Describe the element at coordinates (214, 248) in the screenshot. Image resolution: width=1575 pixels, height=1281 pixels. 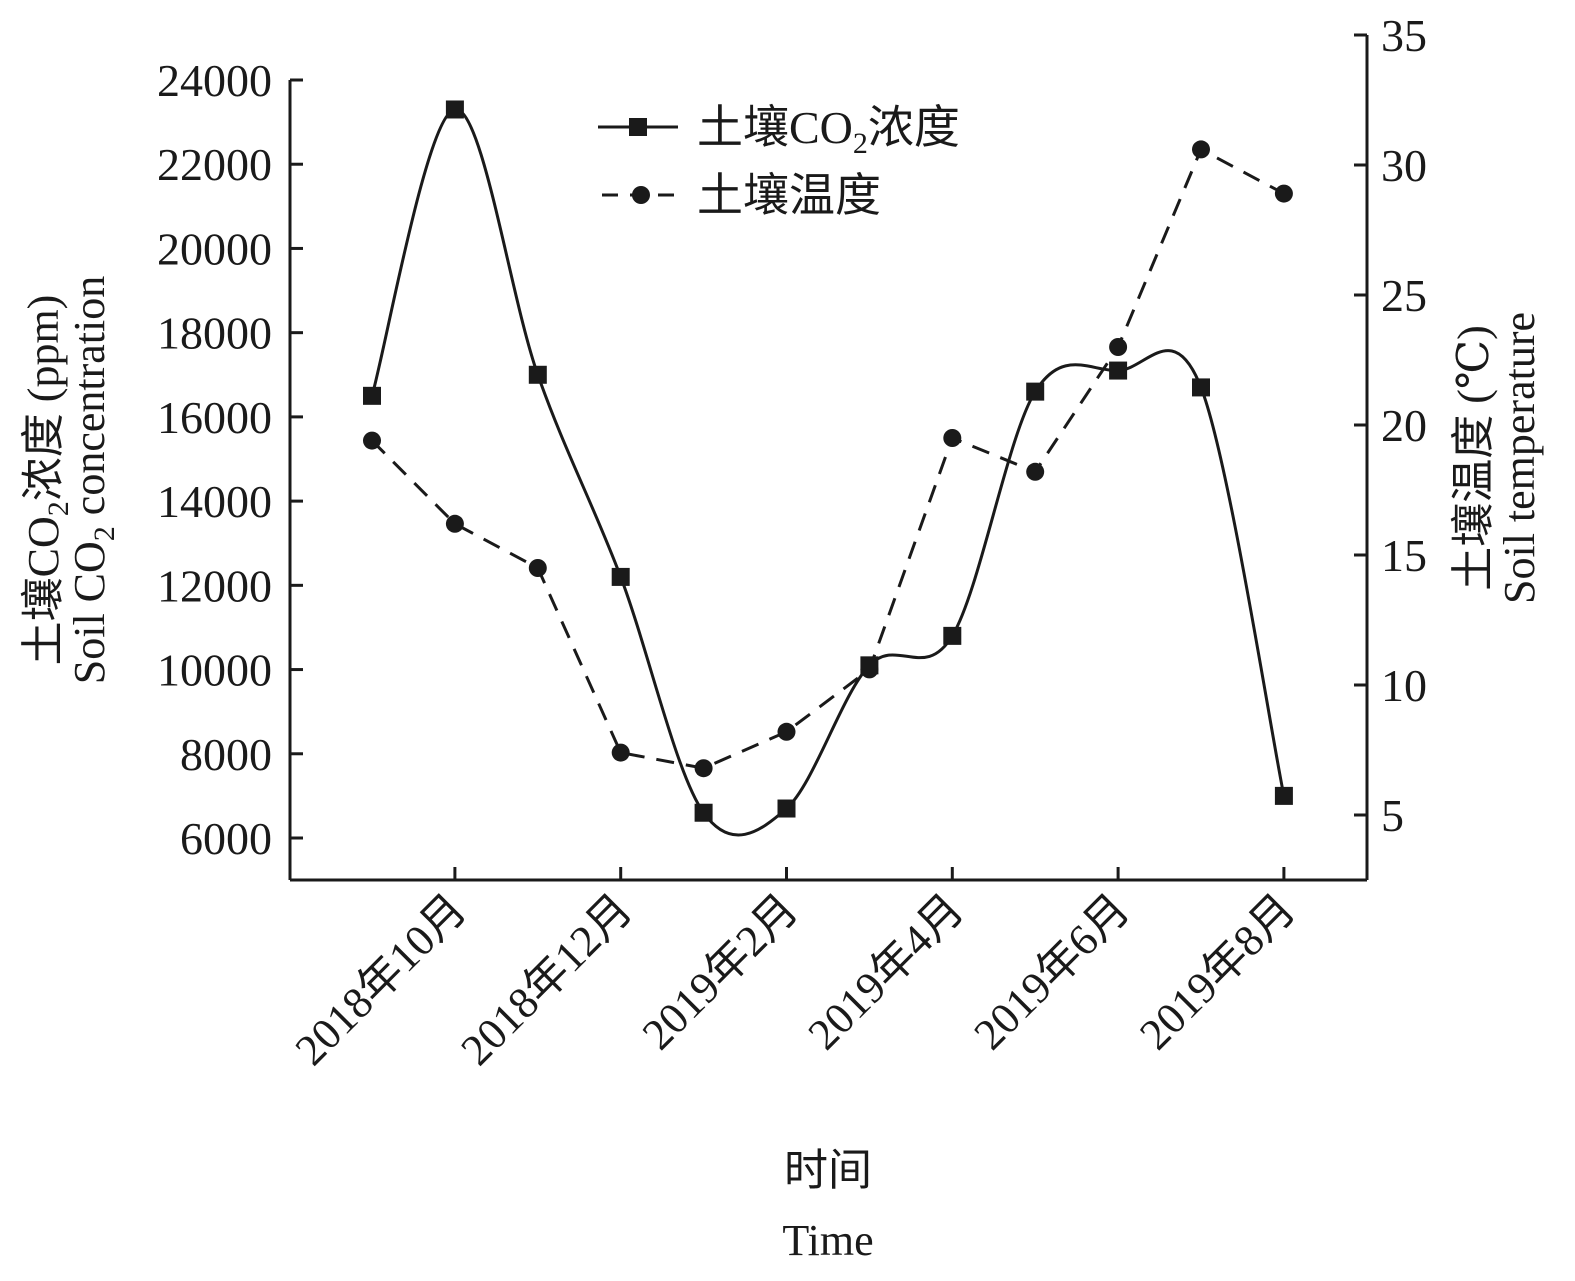
I see `left-tick-label: 20000` at that location.